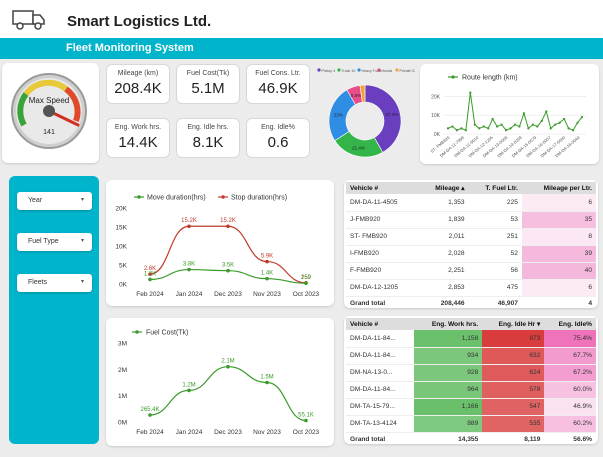 The width and height of the screenshot is (603, 457). Describe the element at coordinates (513, 373) in the screenshot. I see `idle-hr-cell: 624` at that location.